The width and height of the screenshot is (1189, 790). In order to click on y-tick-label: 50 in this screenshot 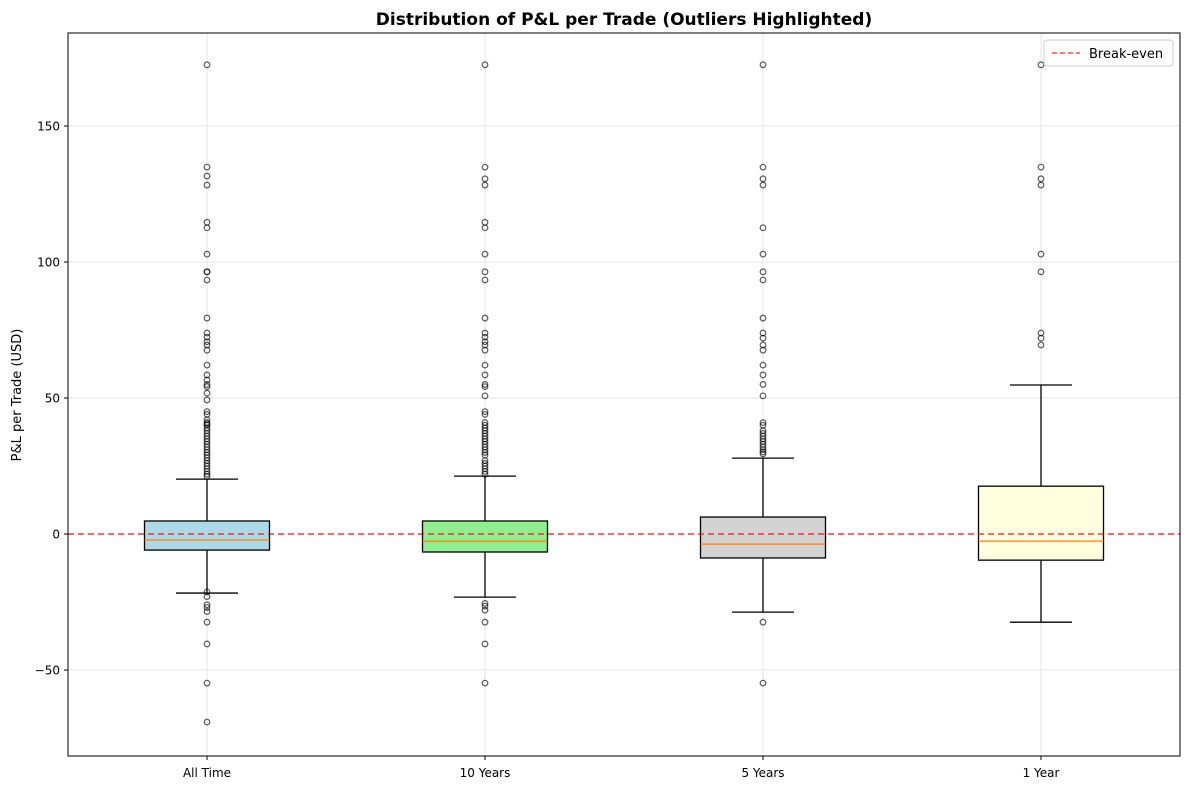, I will do `click(52, 399)`.